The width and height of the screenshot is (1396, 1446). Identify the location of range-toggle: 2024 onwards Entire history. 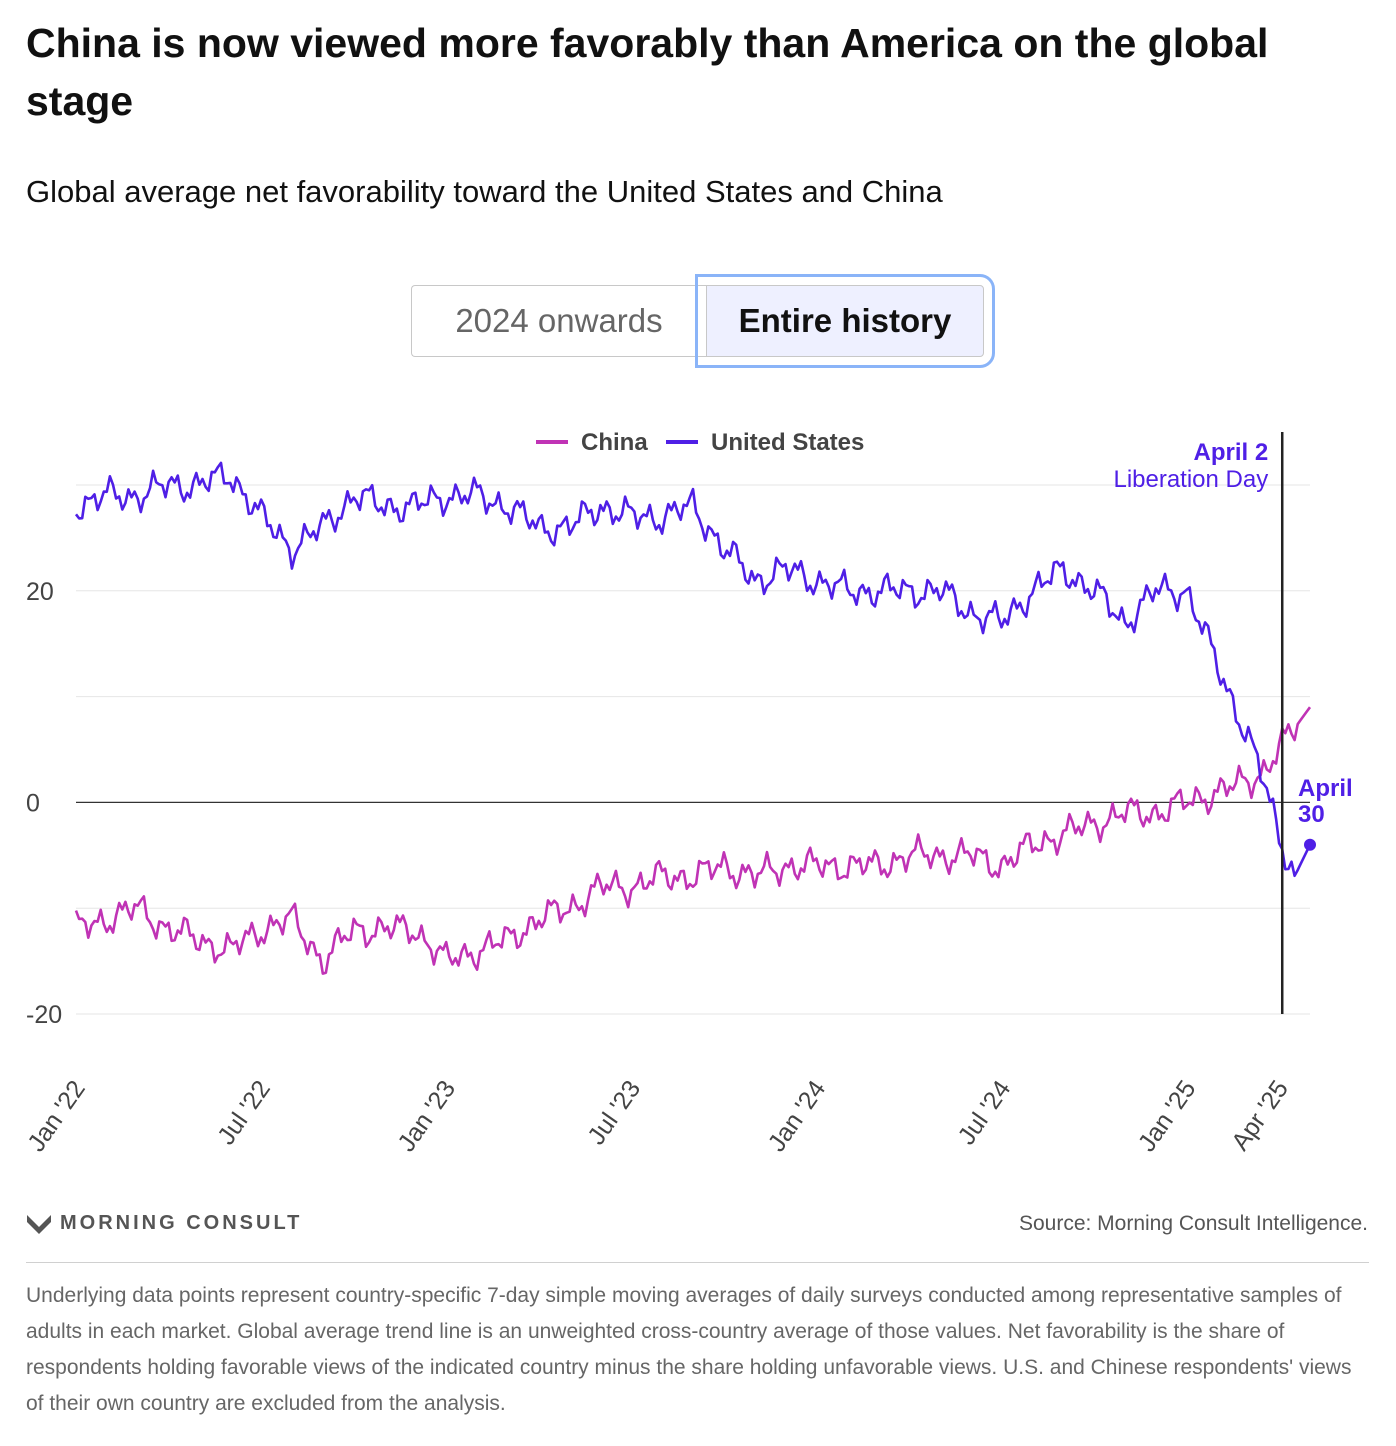
(703, 321).